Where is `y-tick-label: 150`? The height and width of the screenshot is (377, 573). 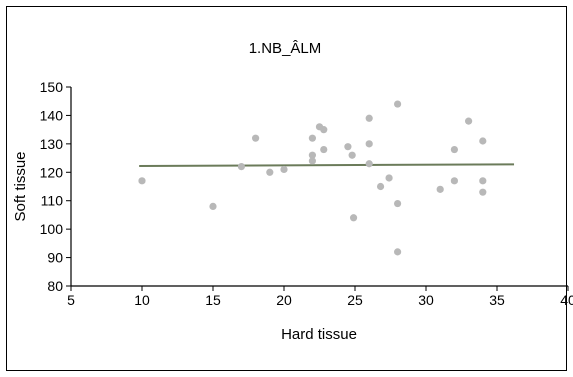 y-tick-label: 150 is located at coordinates (52, 87).